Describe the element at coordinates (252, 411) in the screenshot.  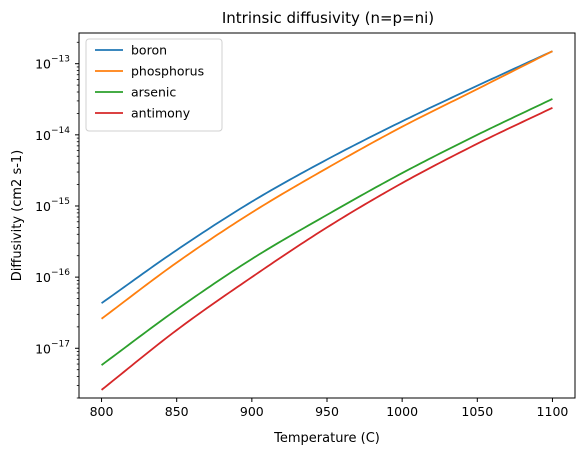
I see `x-tick-label: 900` at that location.